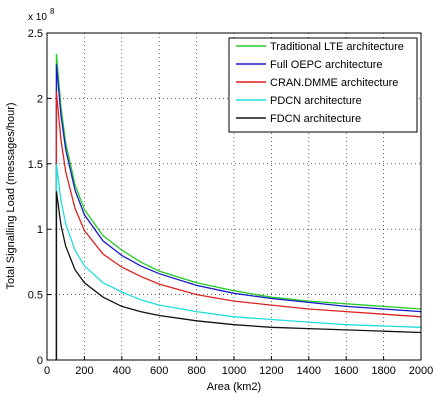 The height and width of the screenshot is (396, 433). What do you see at coordinates (35, 296) in the screenshot?
I see `y-tick-label: 0.5` at bounding box center [35, 296].